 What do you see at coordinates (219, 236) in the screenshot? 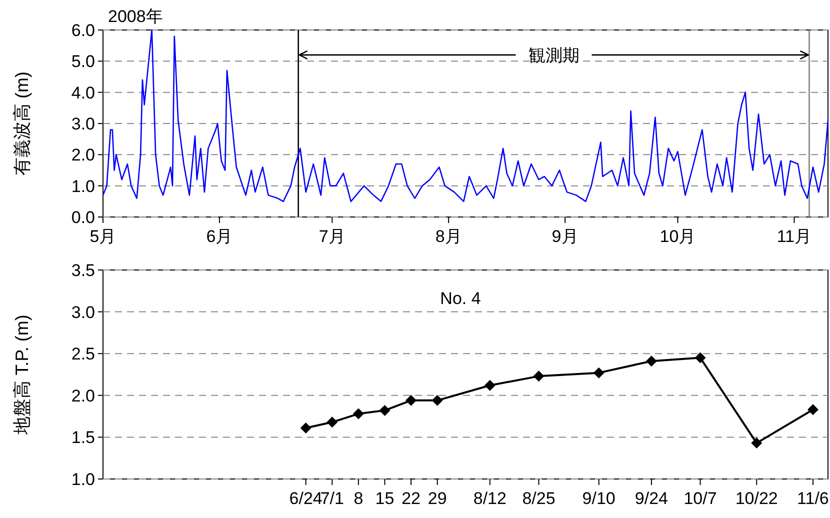
I see `x-tick-label: 6月` at bounding box center [219, 236].